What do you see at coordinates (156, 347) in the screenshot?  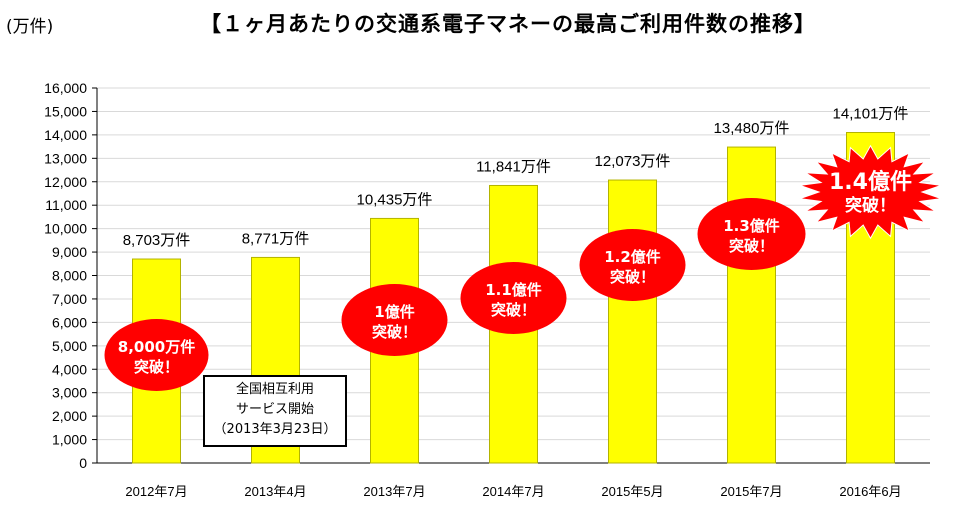 I see `milestone-badge-amount: 8,000万件` at bounding box center [156, 347].